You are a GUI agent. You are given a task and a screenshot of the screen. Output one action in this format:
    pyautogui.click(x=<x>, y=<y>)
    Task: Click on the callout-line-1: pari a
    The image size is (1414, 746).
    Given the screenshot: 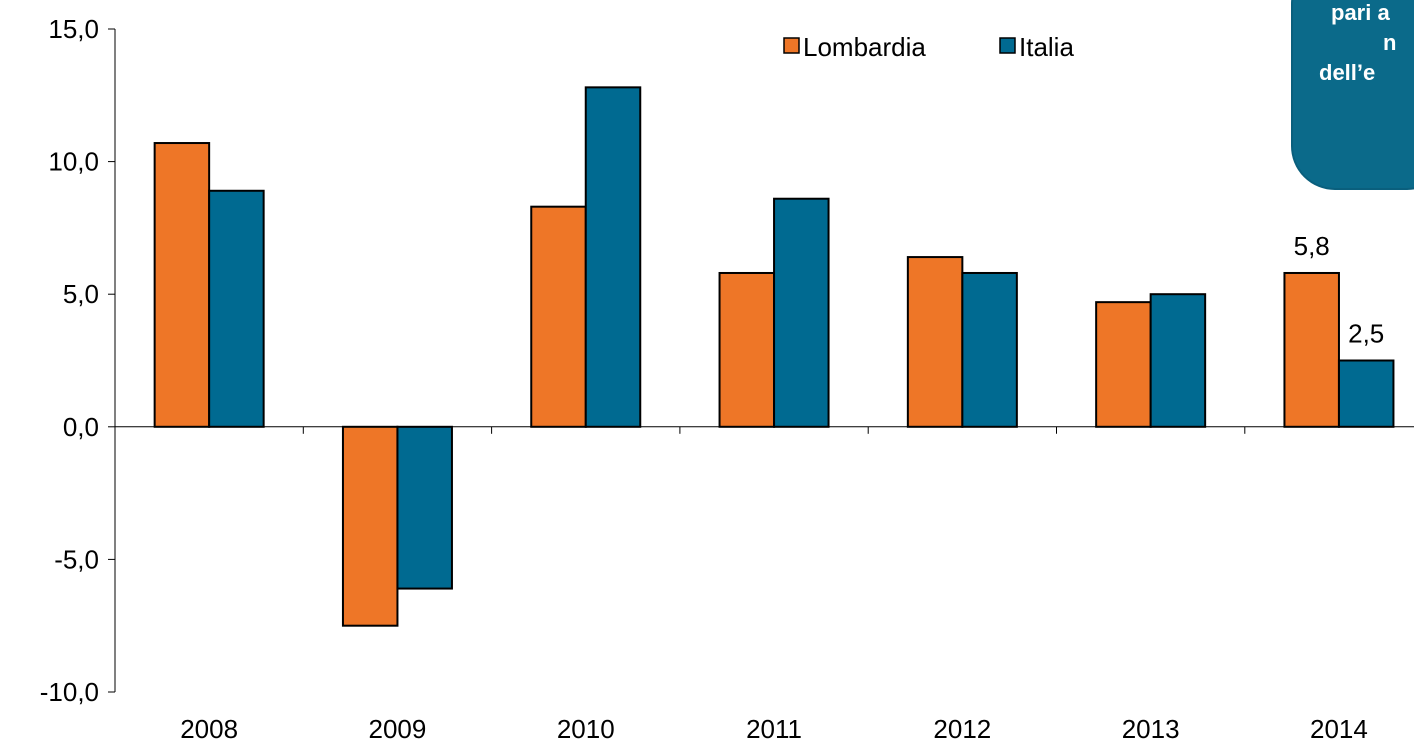 What is the action you would take?
    pyautogui.click(x=1360, y=12)
    